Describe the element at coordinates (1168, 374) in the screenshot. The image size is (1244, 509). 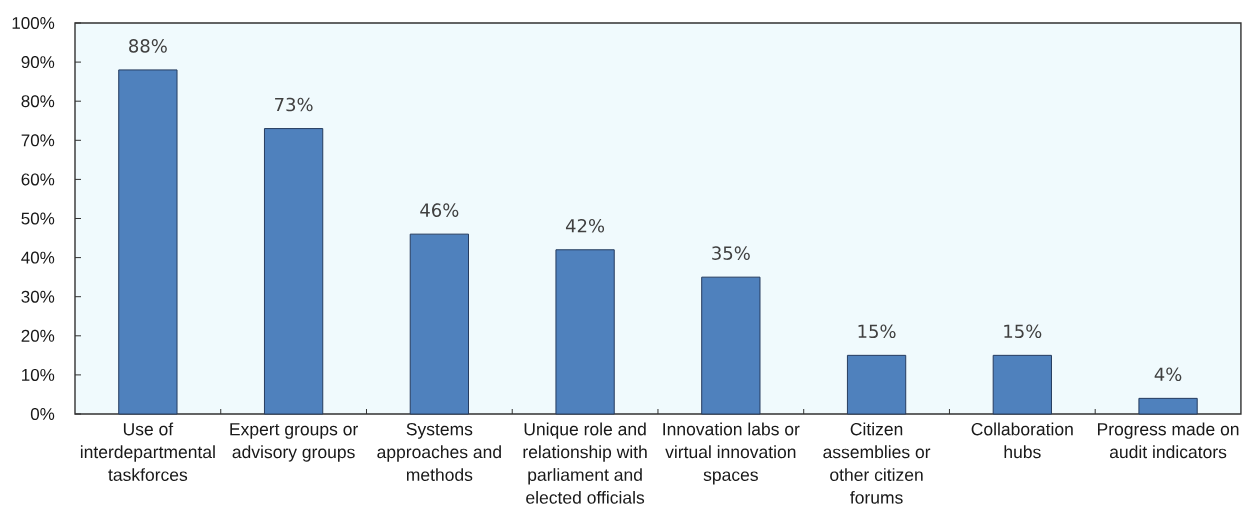
I see `data-label: 4%` at that location.